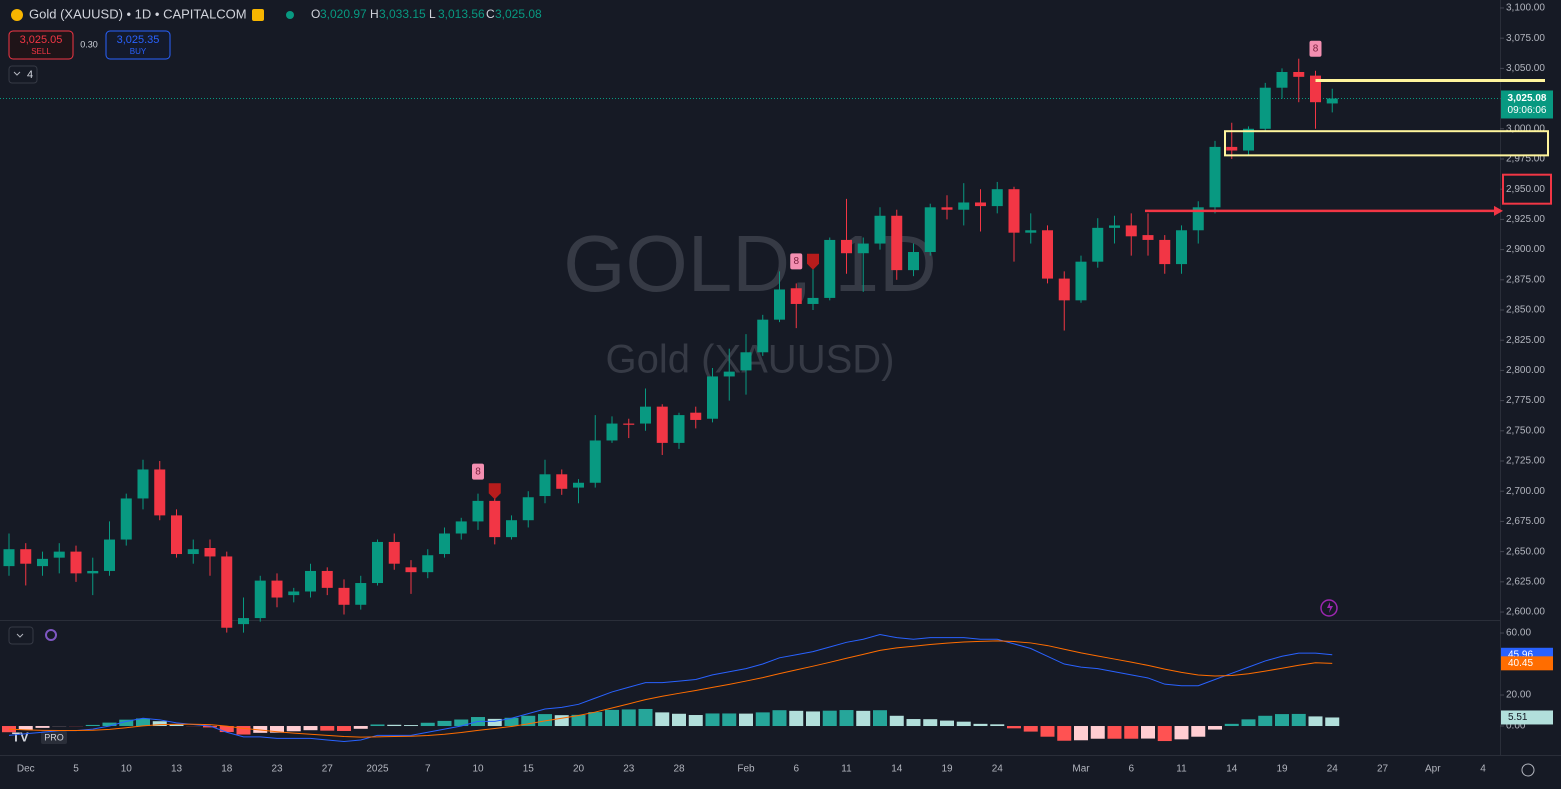 This screenshot has width=1561, height=789. Describe the element at coordinates (478, 769) in the screenshot. I see `x-tick-label: 10` at that location.